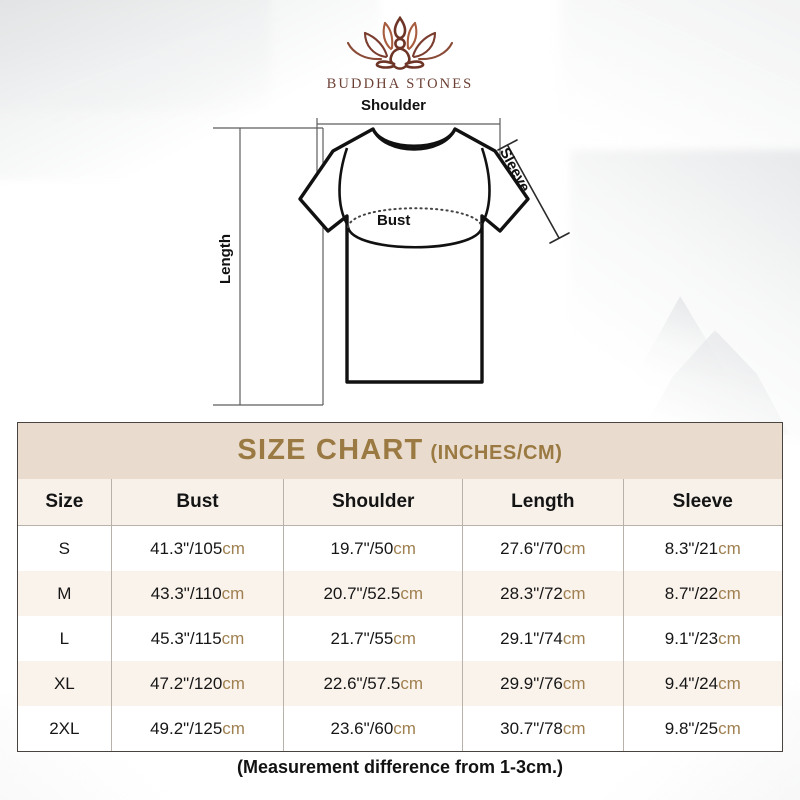 Image resolution: width=800 pixels, height=800 pixels. Describe the element at coordinates (65, 593) in the screenshot. I see `cell-size: M` at that location.